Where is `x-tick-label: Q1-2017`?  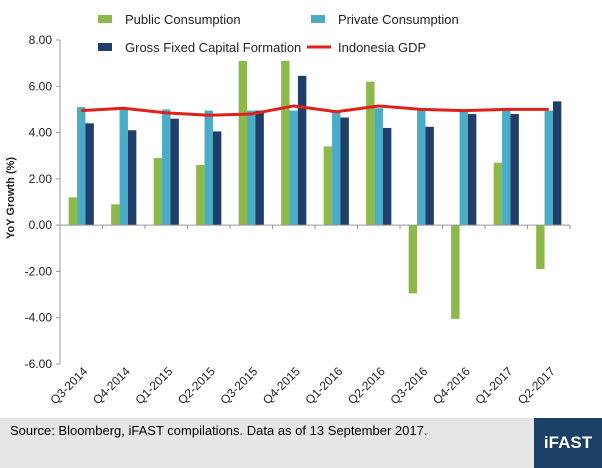
x-tick-label: Q1-2017 is located at coordinates (493, 385).